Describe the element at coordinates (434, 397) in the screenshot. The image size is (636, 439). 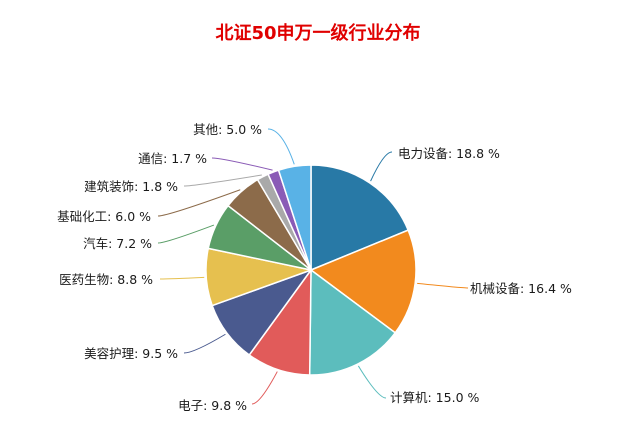
I see `slice-label-2: 计算机: 15.0 %` at that location.